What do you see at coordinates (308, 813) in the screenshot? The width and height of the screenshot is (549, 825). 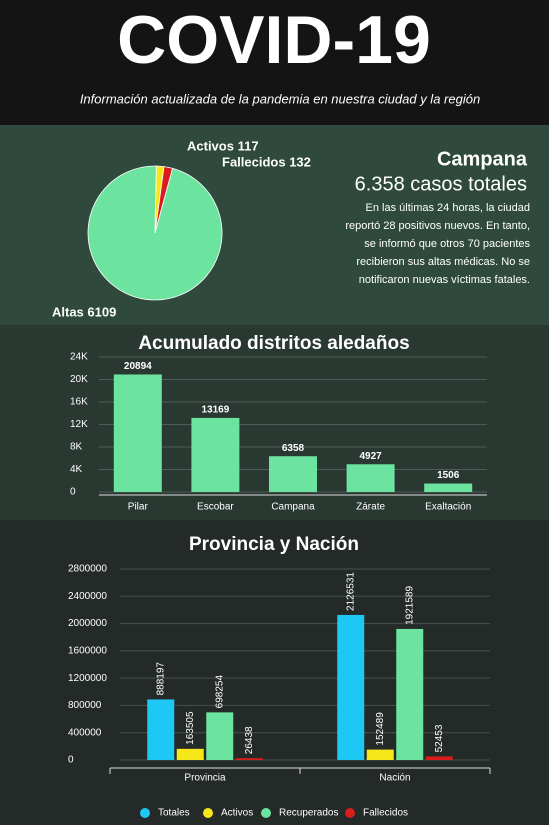 I see `legend-label: Recuperados` at bounding box center [308, 813].